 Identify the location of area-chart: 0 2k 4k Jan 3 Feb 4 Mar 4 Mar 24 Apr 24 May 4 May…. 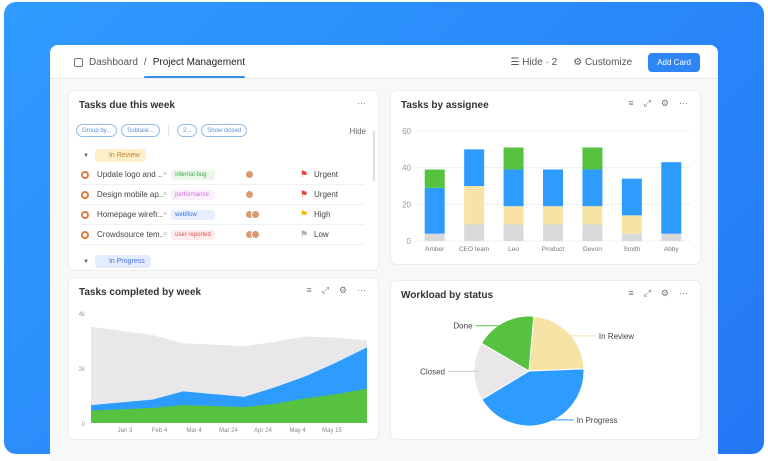
(223, 373).